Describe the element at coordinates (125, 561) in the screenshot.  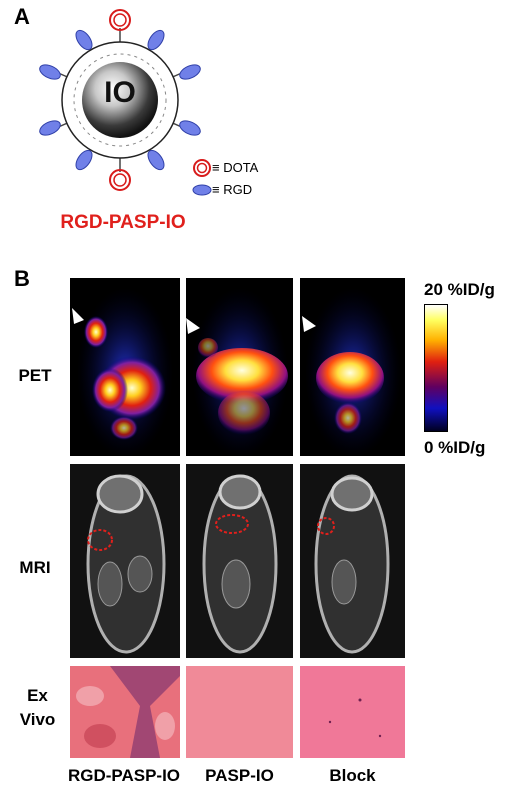
I see `mri-image-rgd-pasp-io` at that location.